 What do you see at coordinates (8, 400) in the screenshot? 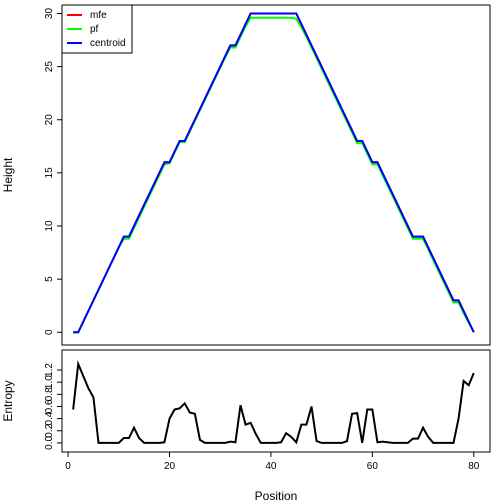
I see `y-axis-label: Entropy` at bounding box center [8, 400].